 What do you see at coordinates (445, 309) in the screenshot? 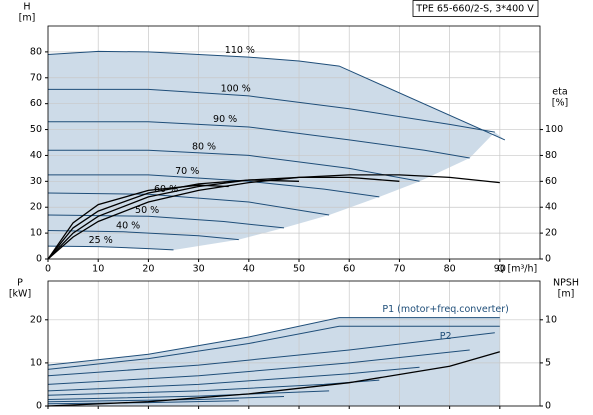
I see `curve-label: P1 (motor+freq.converter)` at bounding box center [445, 309].